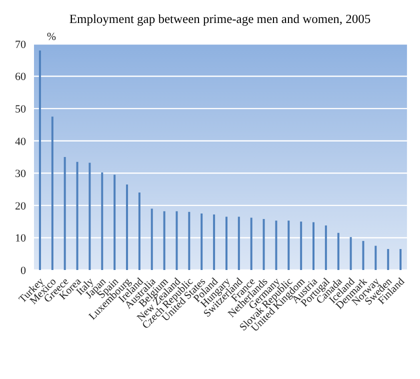 The height and width of the screenshot is (379, 420). I want to click on y-tick-label: 40, so click(20, 142).